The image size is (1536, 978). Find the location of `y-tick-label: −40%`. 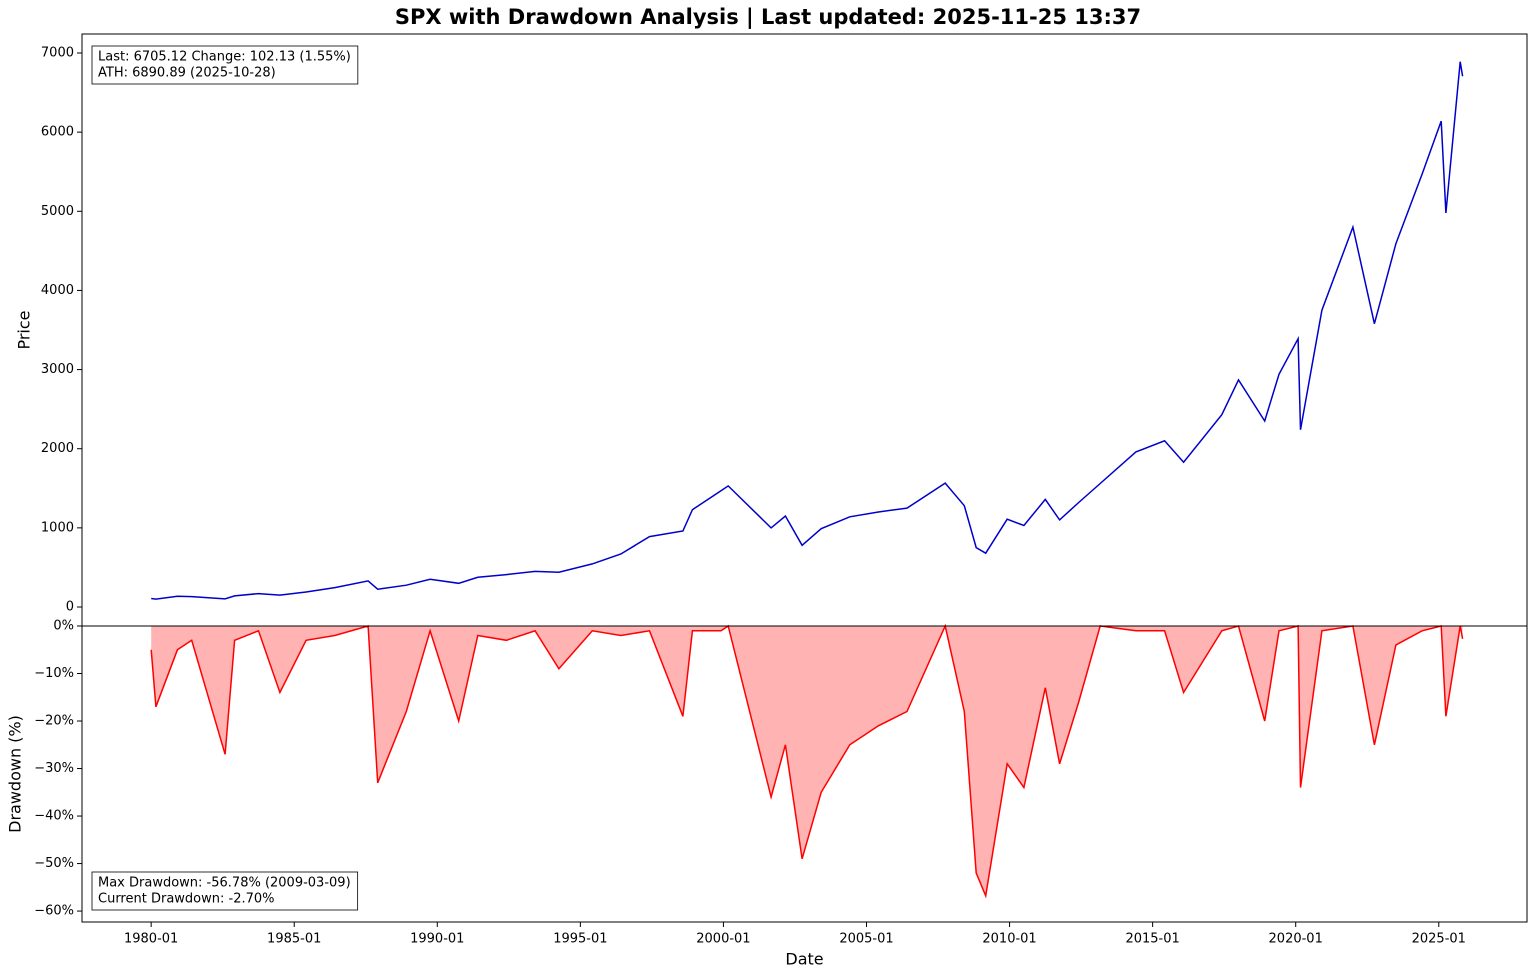

y-tick-label: −40% is located at coordinates (54, 816).